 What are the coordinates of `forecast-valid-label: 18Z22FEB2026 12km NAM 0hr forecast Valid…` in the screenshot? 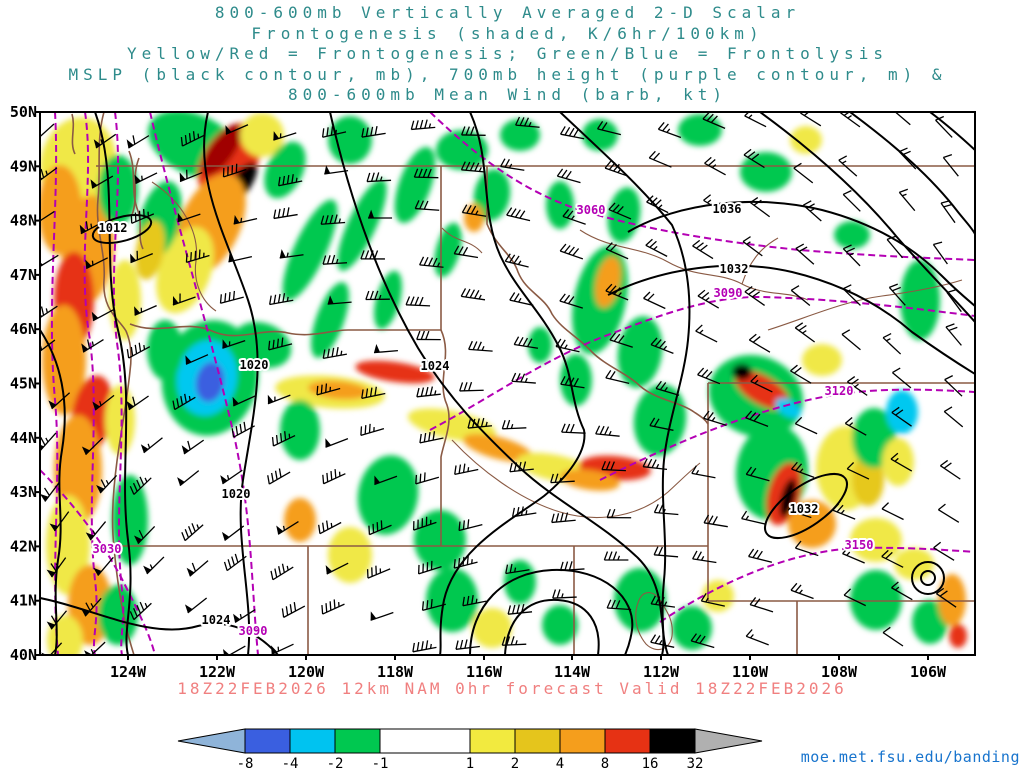 It's located at (512, 688).